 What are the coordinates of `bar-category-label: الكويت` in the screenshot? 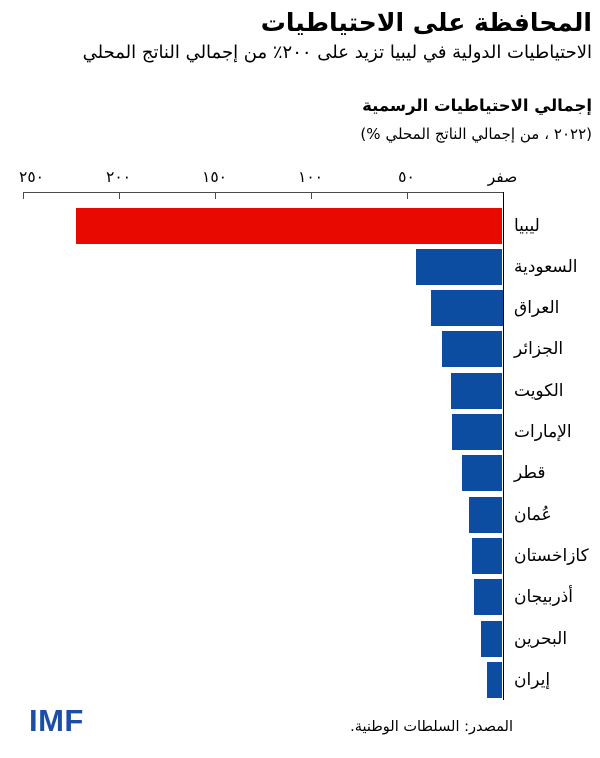 It's located at (539, 390).